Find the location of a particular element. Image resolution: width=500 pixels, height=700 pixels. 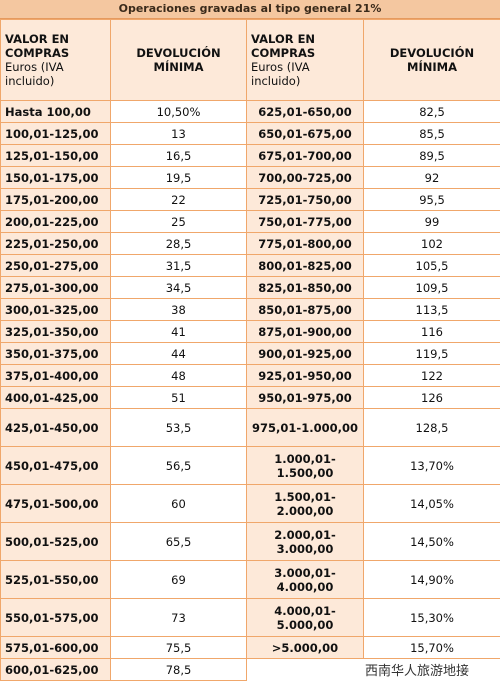

purchase-range: 300,01-325,00 is located at coordinates (55, 309).